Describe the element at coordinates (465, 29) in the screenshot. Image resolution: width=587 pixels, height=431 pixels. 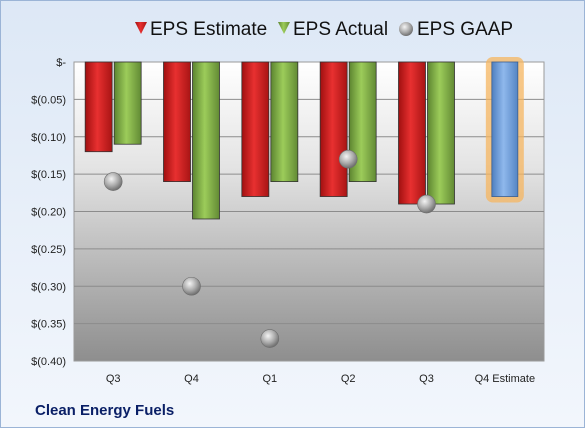
I see `legend-label-eps-gaap: EPS GAAP` at that location.